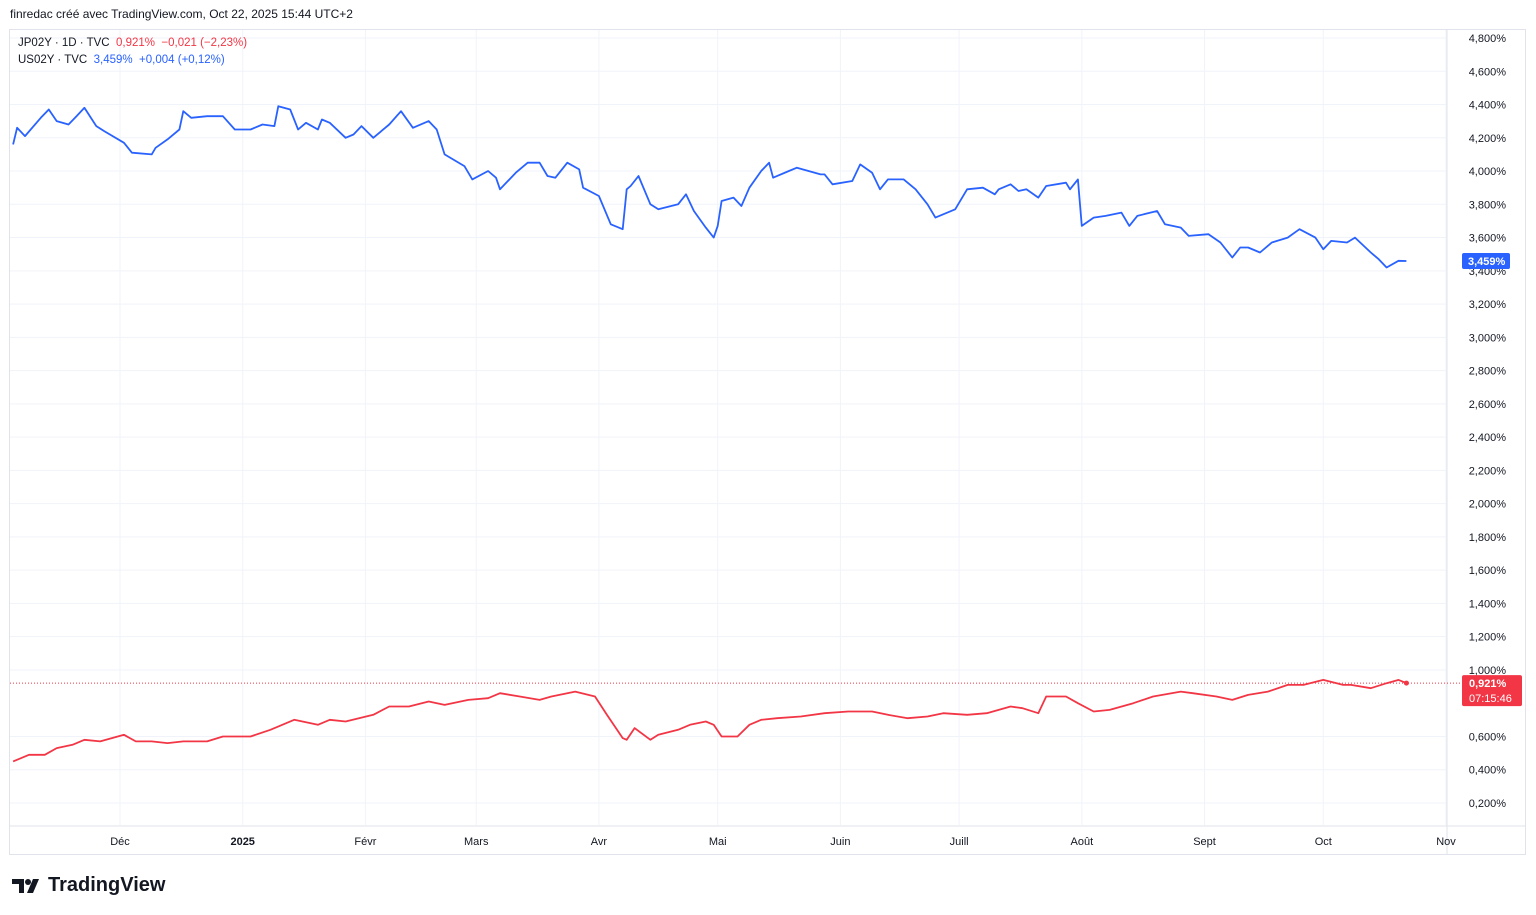 The height and width of the screenshot is (915, 1536). Describe the element at coordinates (1323, 842) in the screenshot. I see `x-tick-label: Oct` at that location.